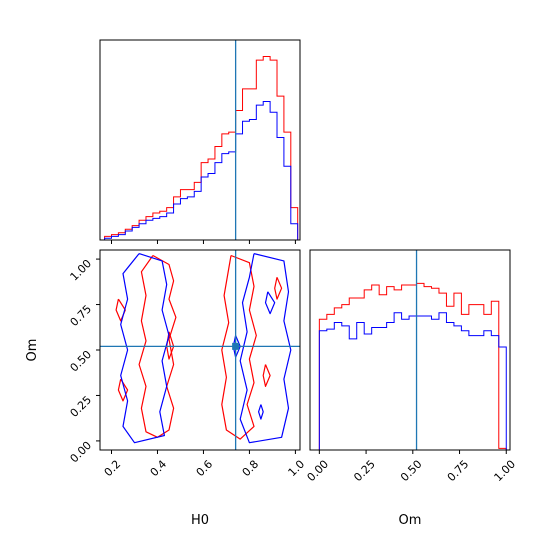  Describe the element at coordinates (32, 350) in the screenshot. I see `y-axis-label-om: Om` at that location.